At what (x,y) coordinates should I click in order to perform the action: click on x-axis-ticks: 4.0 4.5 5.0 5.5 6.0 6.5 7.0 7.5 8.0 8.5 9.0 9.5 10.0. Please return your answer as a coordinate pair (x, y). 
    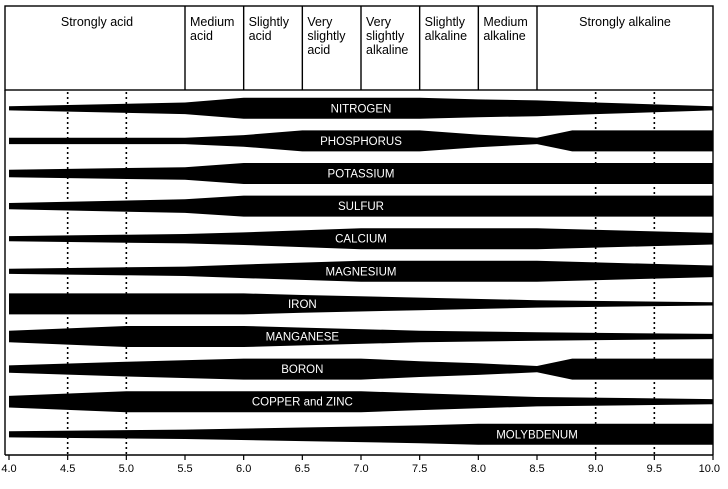
    Looking at the image, I should click on (360, 465).